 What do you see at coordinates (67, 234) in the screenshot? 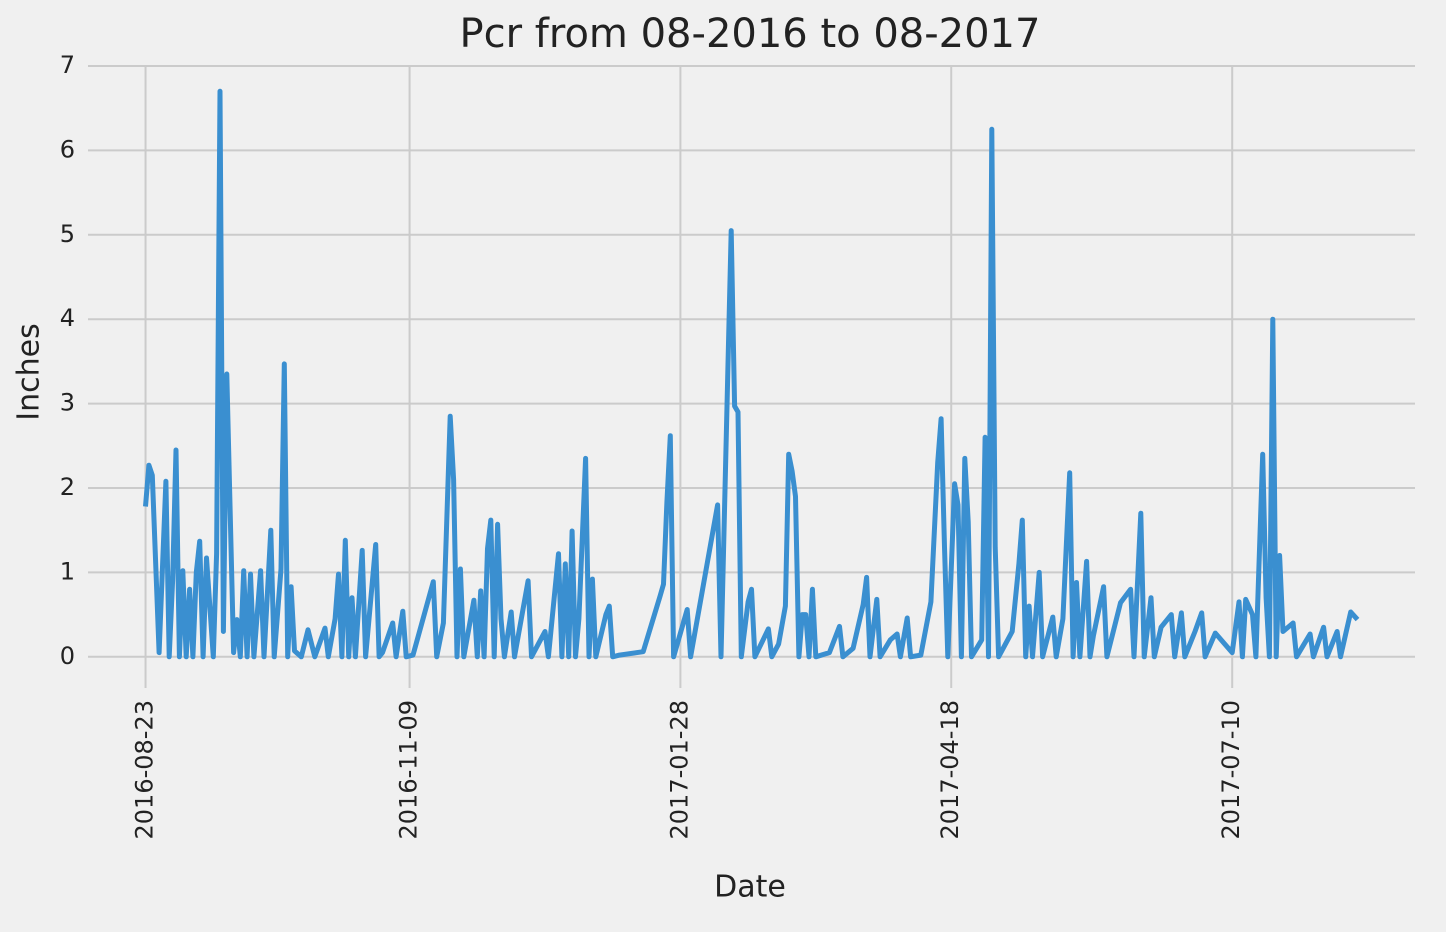
I see `y-tick-label: 5` at bounding box center [67, 234].